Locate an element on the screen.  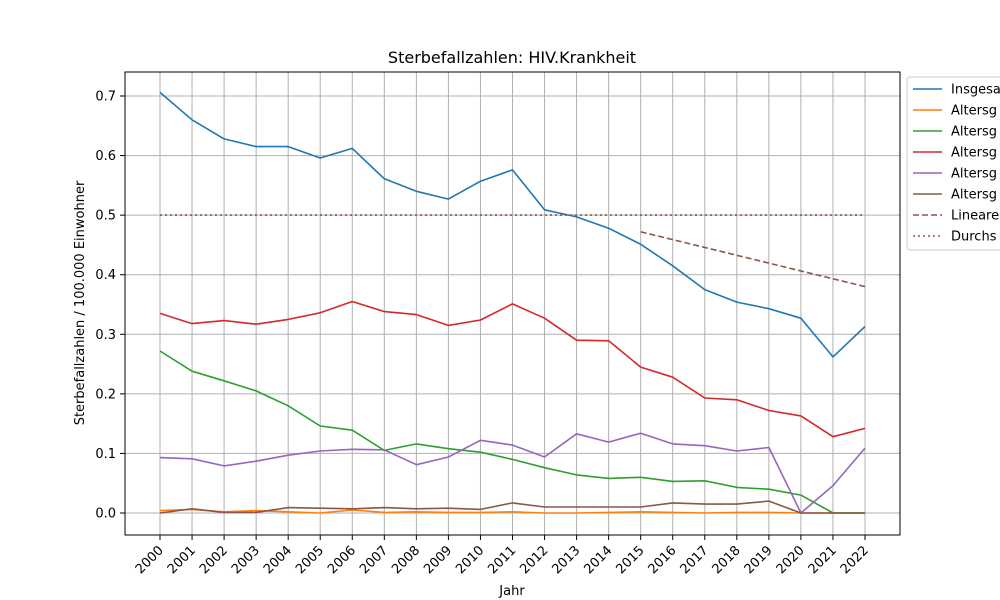
legend-label: Insgesa is located at coordinates (975, 90).